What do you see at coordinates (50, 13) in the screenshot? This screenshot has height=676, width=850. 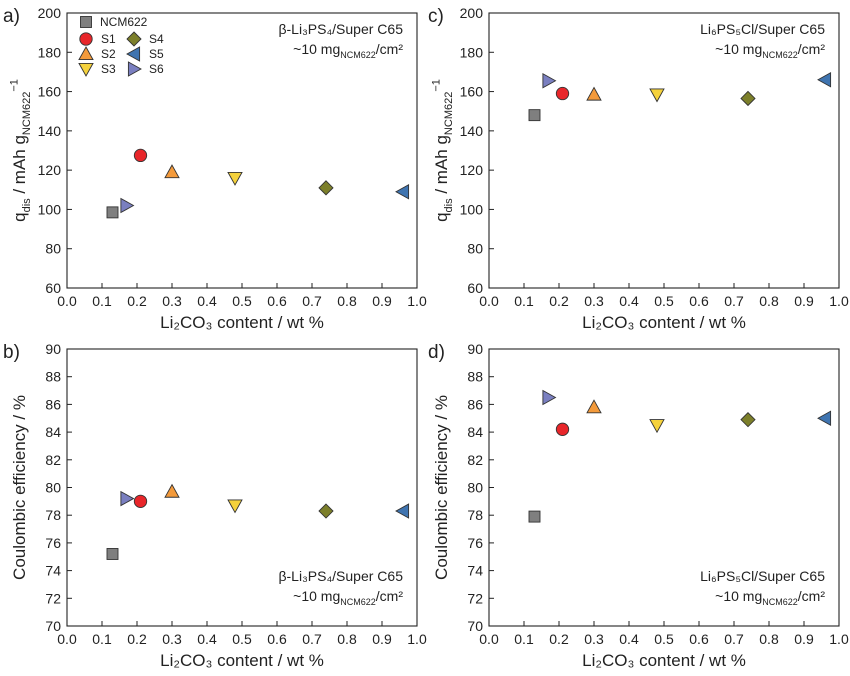 I see `y-tick-label: 200` at bounding box center [50, 13].